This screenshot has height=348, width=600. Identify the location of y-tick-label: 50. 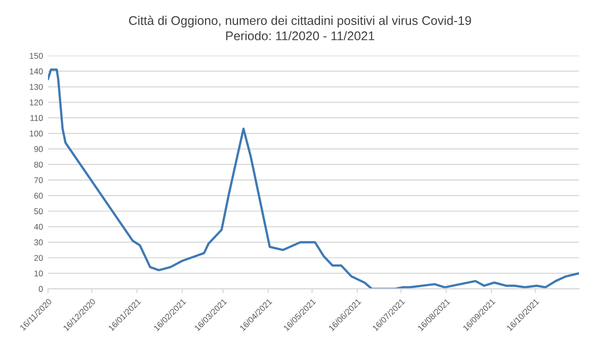
(38, 211).